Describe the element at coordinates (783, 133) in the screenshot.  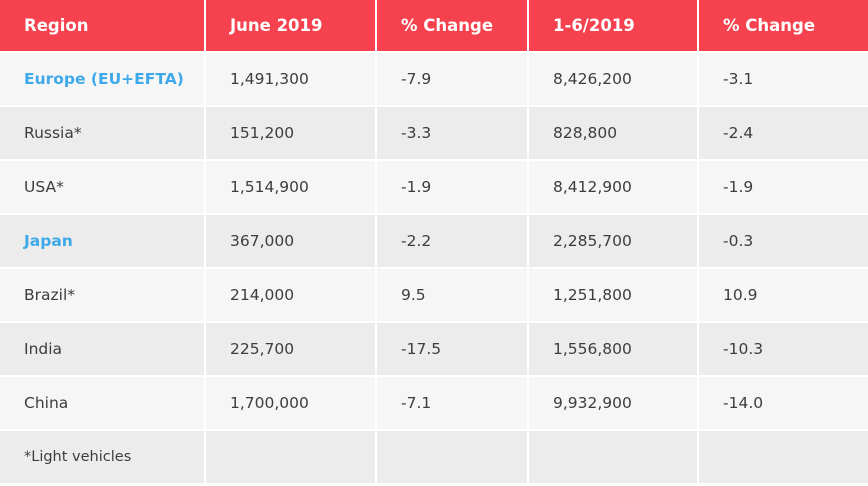
I see `ytd-change-cell: -2.4` at that location.